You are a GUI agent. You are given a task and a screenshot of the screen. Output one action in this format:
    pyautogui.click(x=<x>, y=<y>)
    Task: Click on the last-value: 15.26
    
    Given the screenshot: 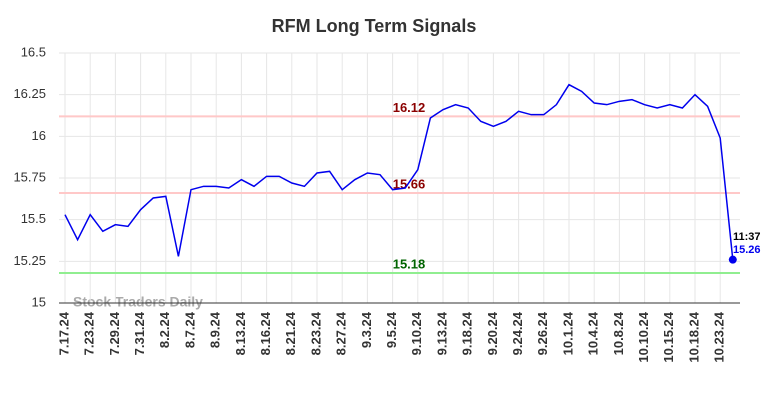 What is the action you would take?
    pyautogui.click(x=747, y=250)
    